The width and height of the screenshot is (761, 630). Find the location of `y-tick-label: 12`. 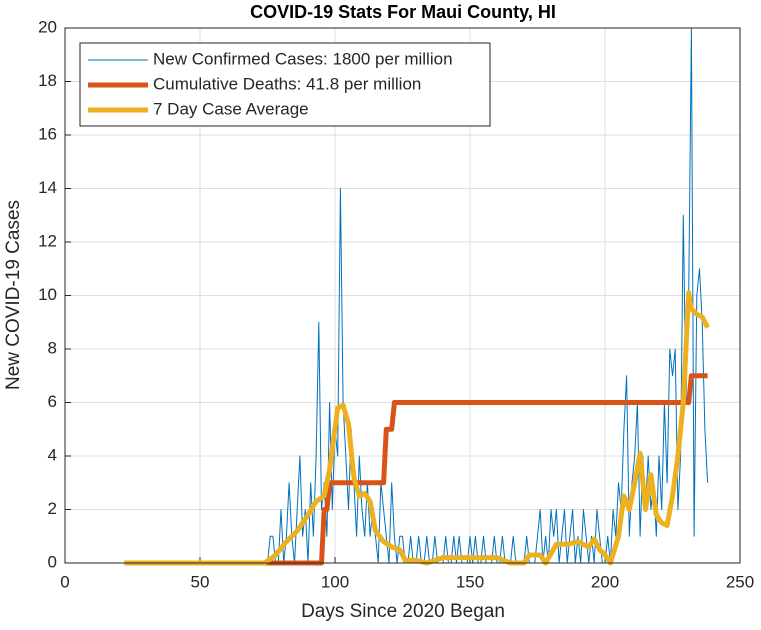

y-tick-label: 12 is located at coordinates (47, 240).